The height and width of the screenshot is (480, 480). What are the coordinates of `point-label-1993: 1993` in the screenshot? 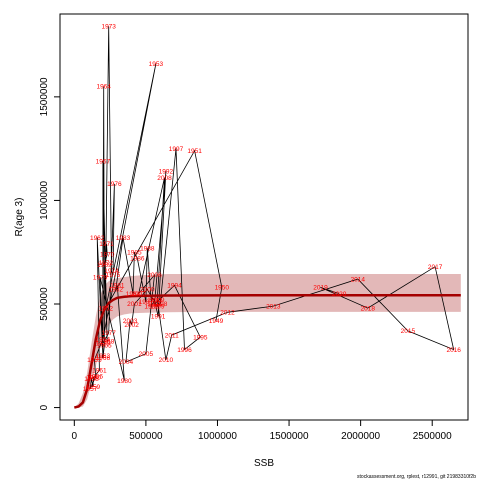 It's located at (154, 304).